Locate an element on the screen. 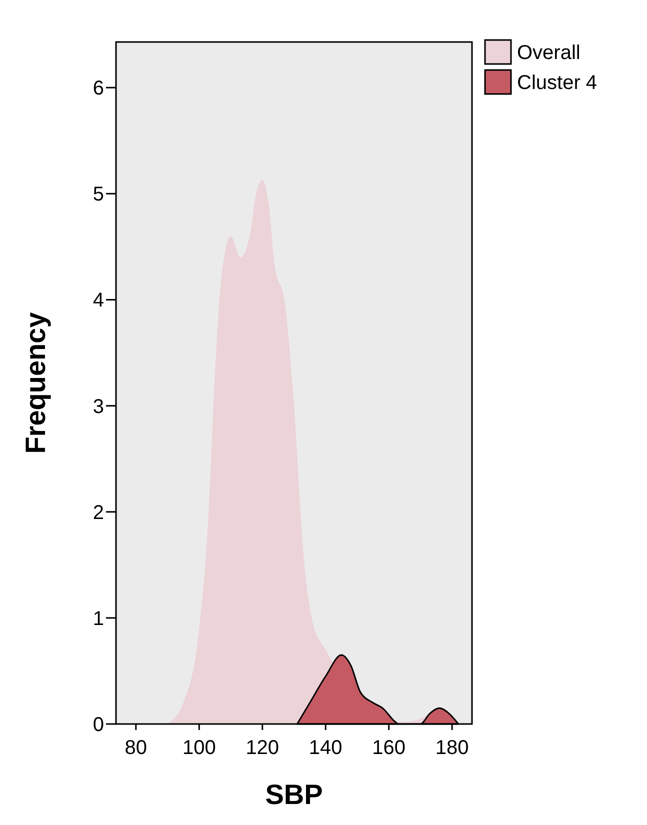  x-tick-label: 80 is located at coordinates (136, 748).